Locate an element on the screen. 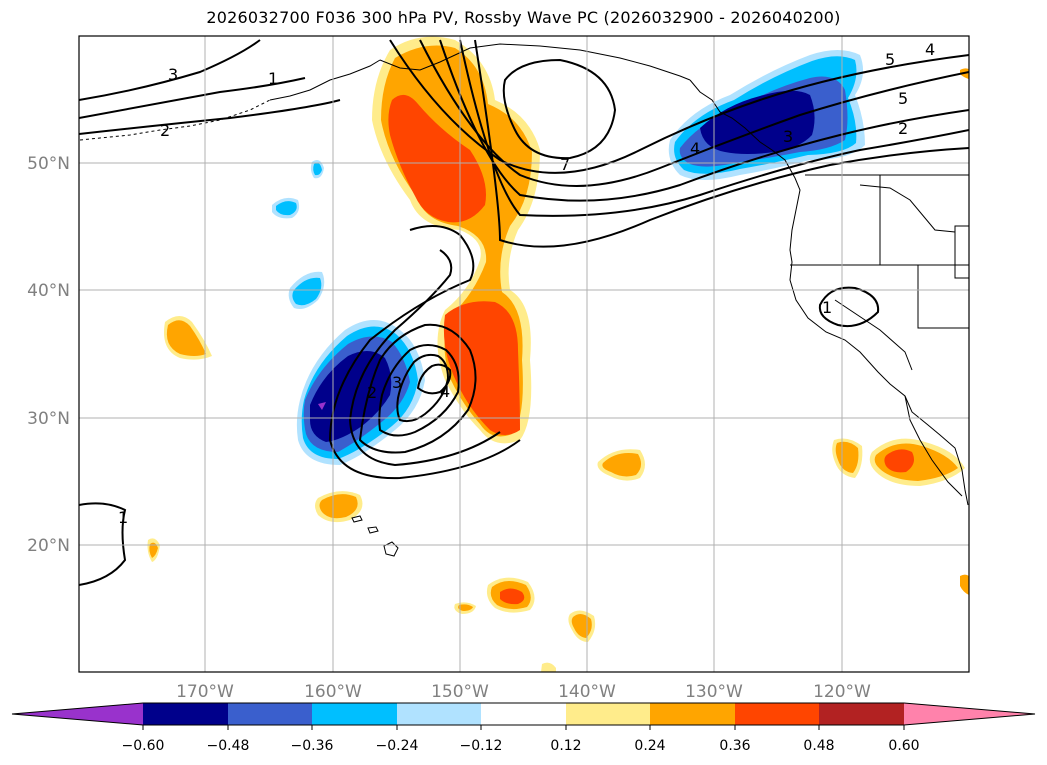 The height and width of the screenshot is (765, 1047). contour-label-3-trough: 3 is located at coordinates (397, 382).